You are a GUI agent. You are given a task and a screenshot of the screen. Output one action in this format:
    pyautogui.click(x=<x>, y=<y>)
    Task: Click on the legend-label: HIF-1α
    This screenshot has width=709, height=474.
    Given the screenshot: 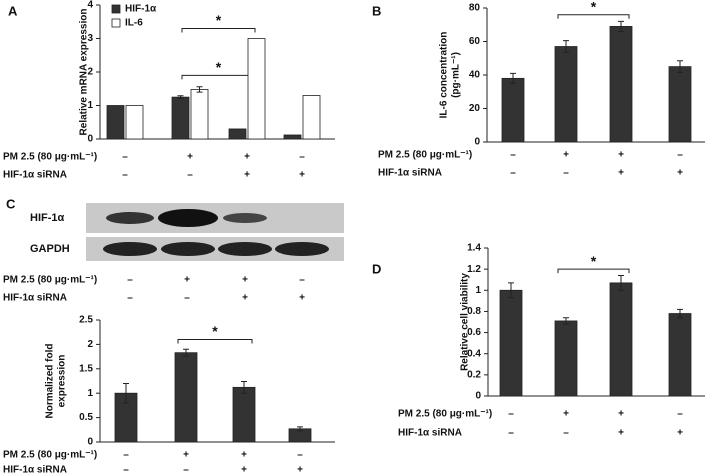 What is the action you would take?
    pyautogui.click(x=141, y=9)
    